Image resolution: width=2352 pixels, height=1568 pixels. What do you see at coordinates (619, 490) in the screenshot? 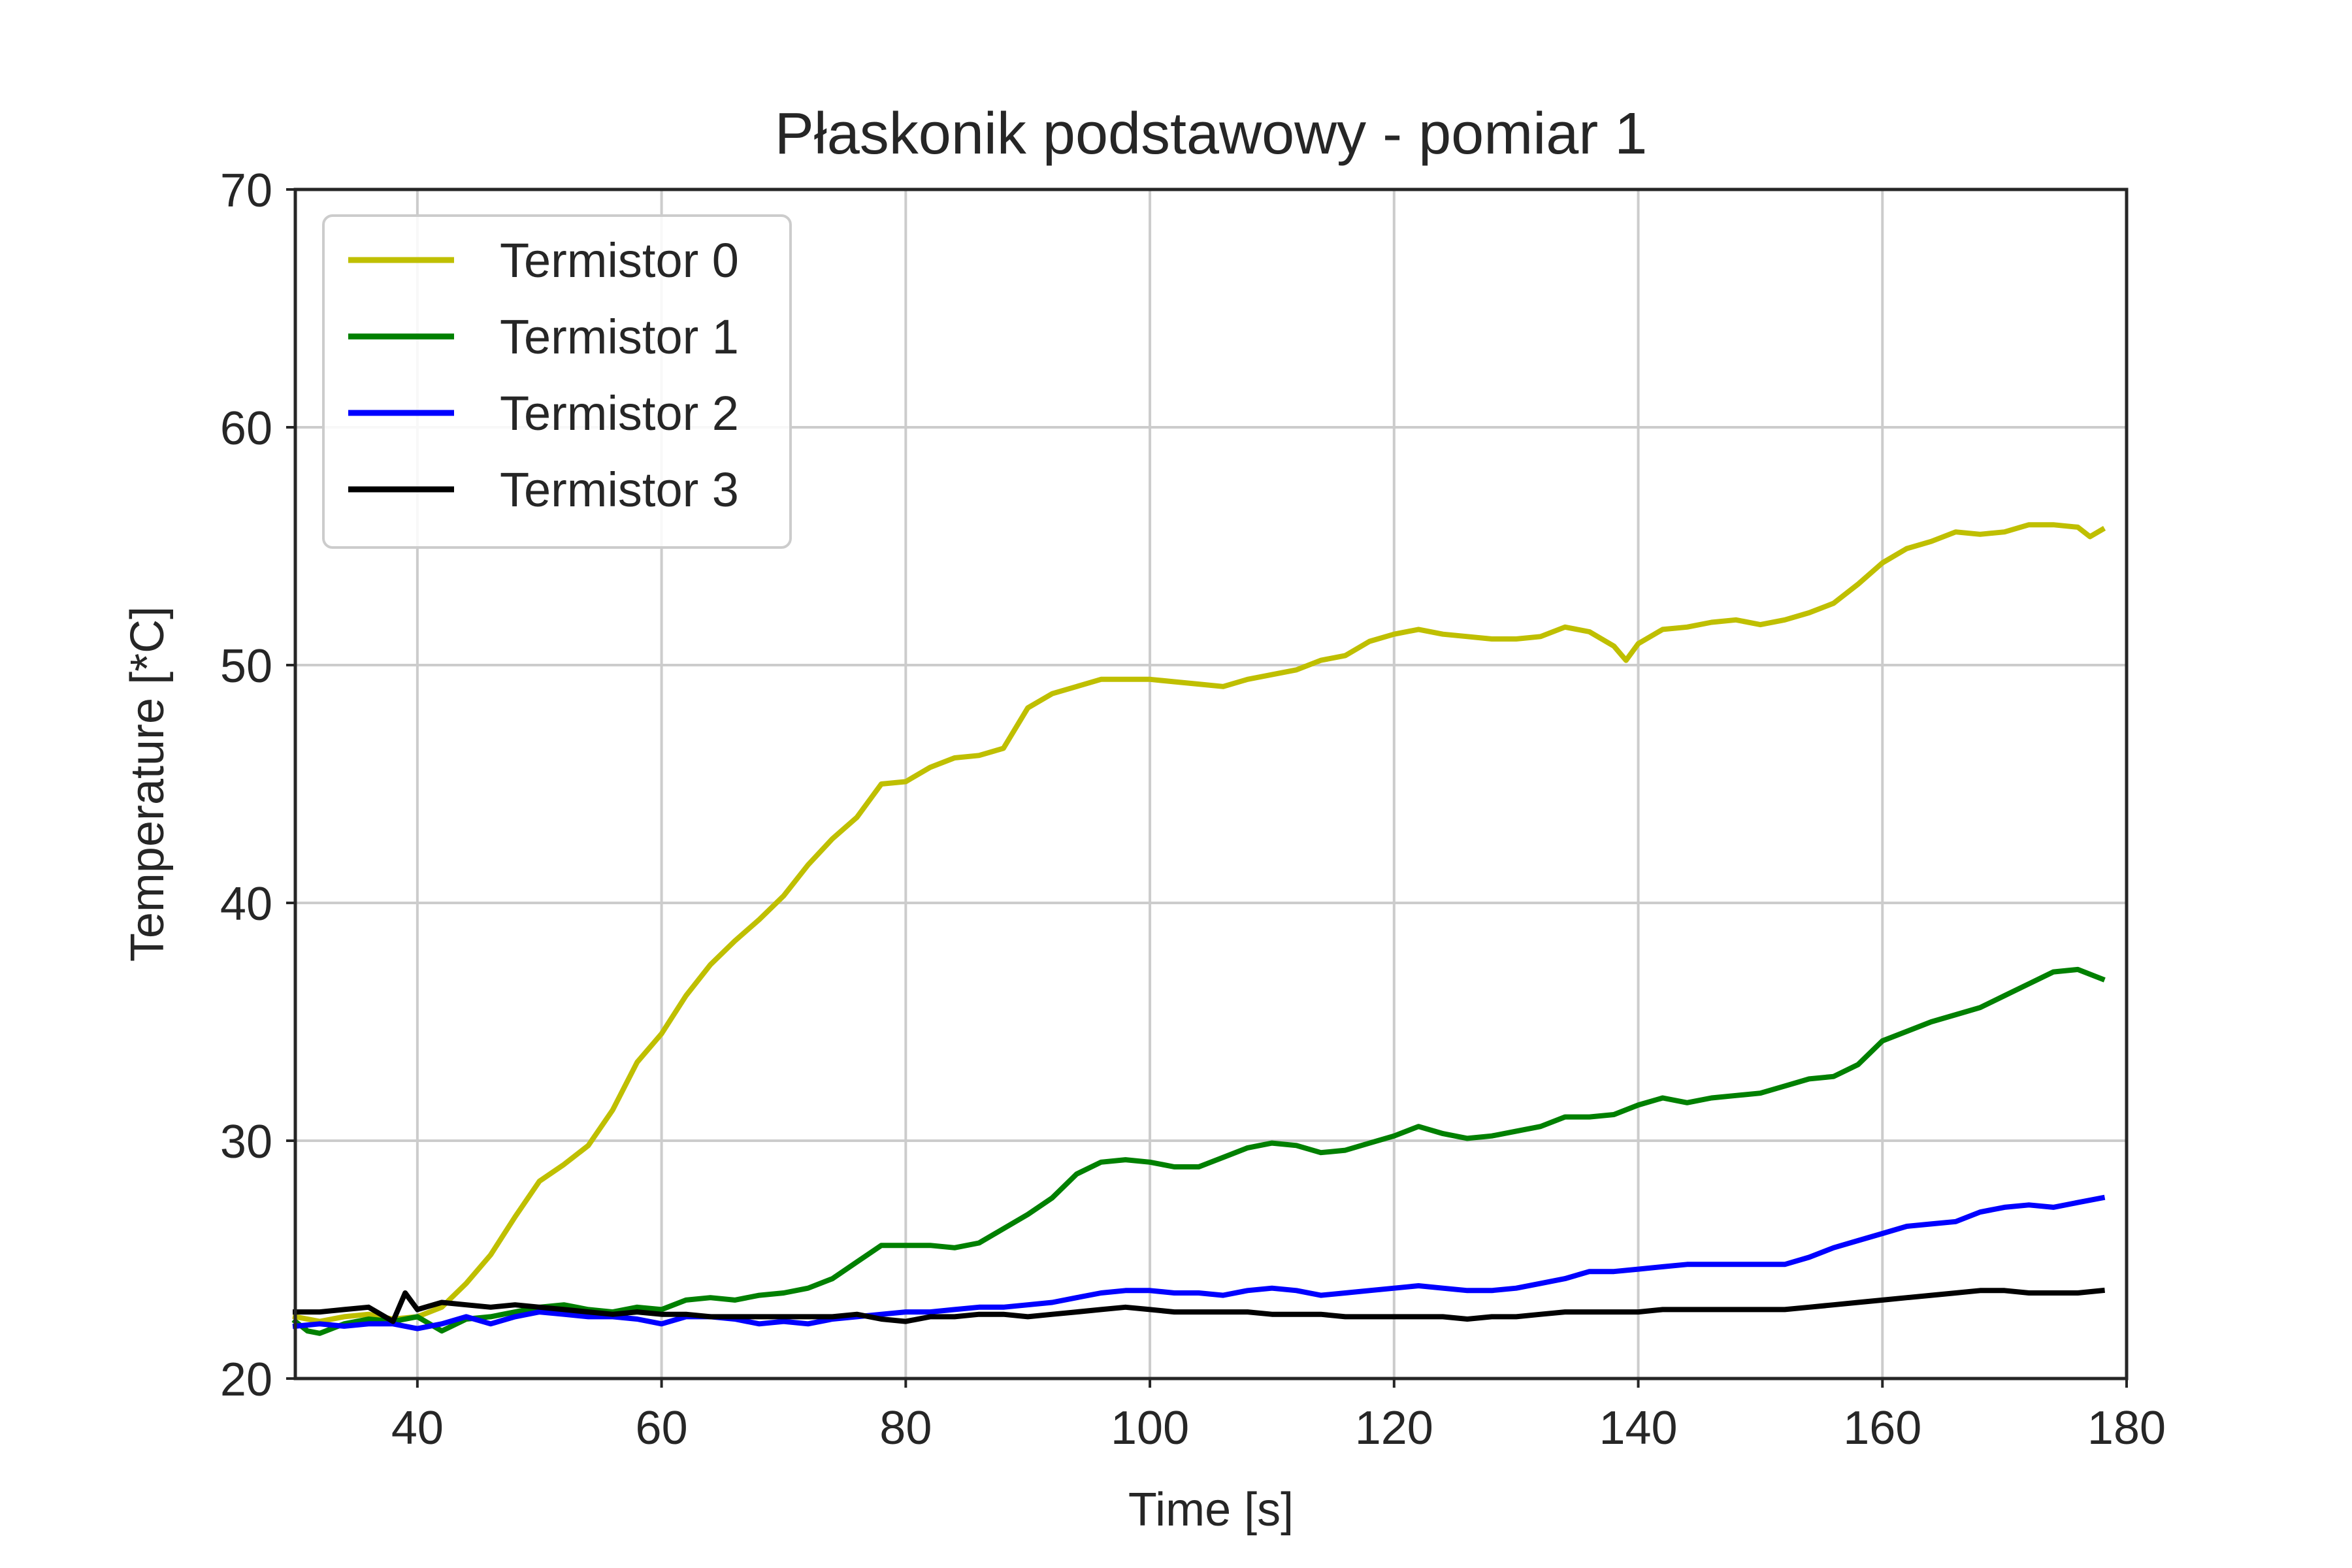
I see `legend-label: Termistor 3` at bounding box center [619, 490].